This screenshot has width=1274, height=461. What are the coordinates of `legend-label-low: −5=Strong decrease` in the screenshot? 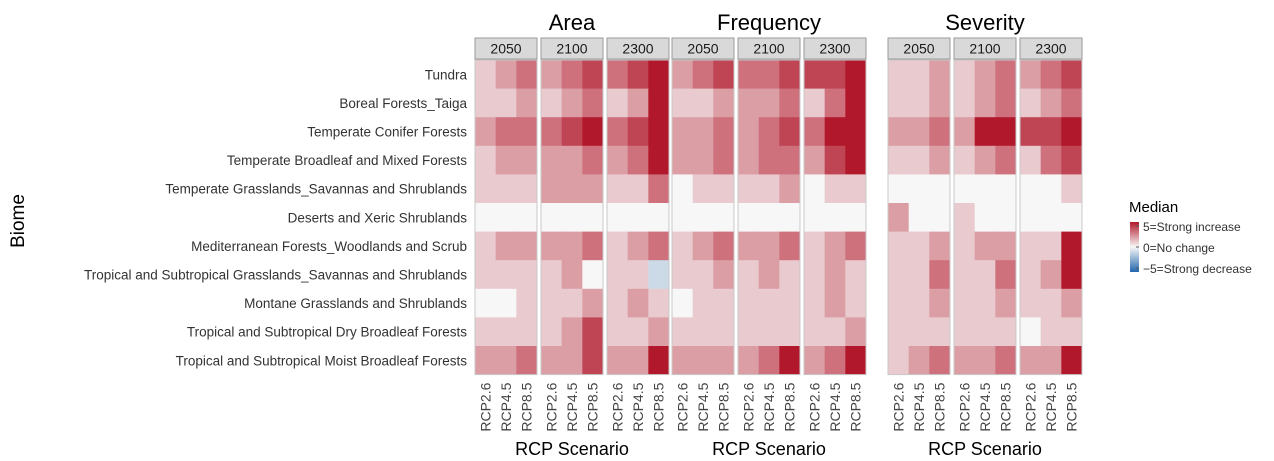 It's located at (1197, 269).